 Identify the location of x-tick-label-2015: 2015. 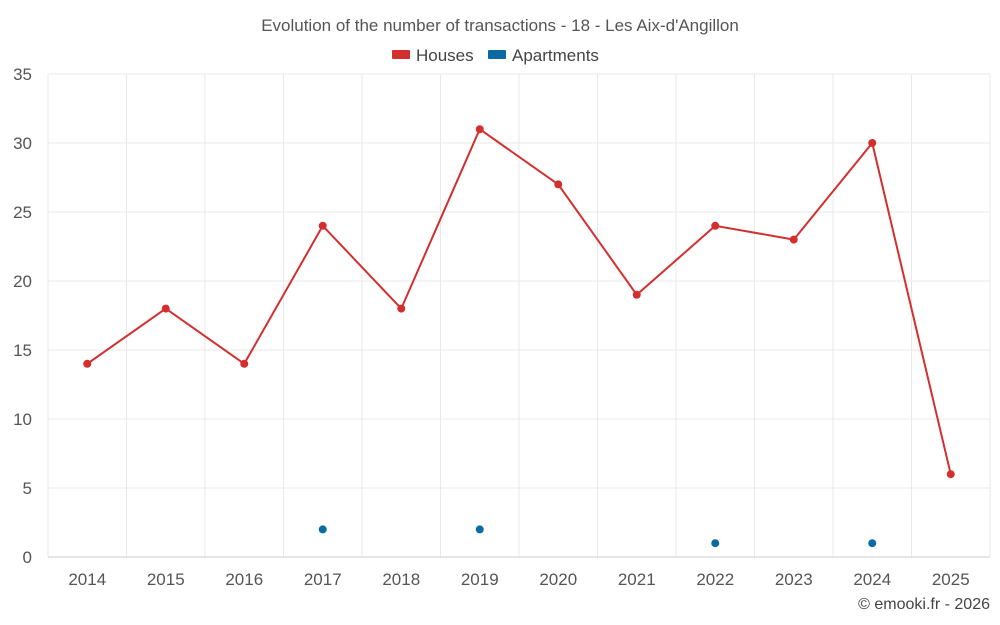
(166, 579).